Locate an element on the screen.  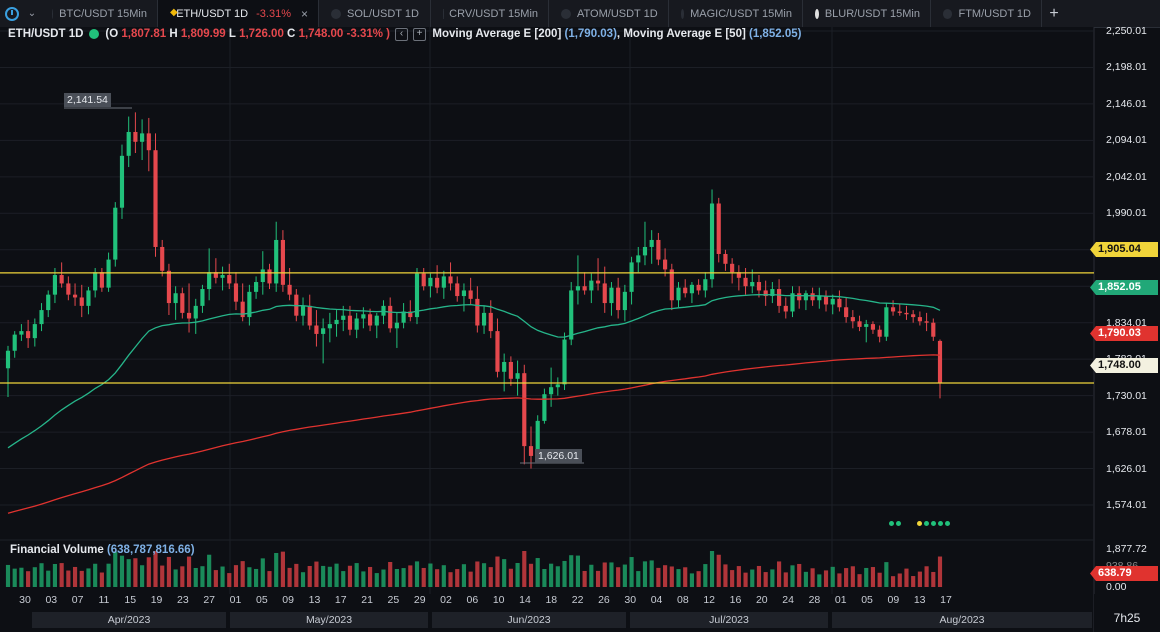
tab-btc-usdt: BTC/USDT 15Min is located at coordinates (99, 13).